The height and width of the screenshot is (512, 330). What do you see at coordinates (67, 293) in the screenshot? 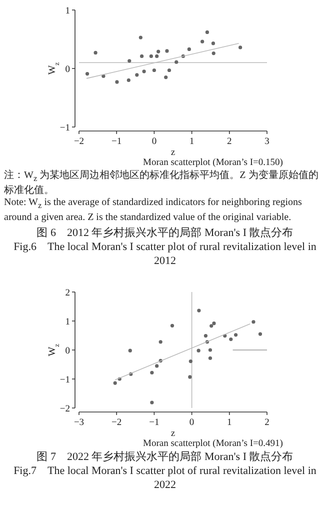
I see `y-tick-label: 2` at bounding box center [67, 293].